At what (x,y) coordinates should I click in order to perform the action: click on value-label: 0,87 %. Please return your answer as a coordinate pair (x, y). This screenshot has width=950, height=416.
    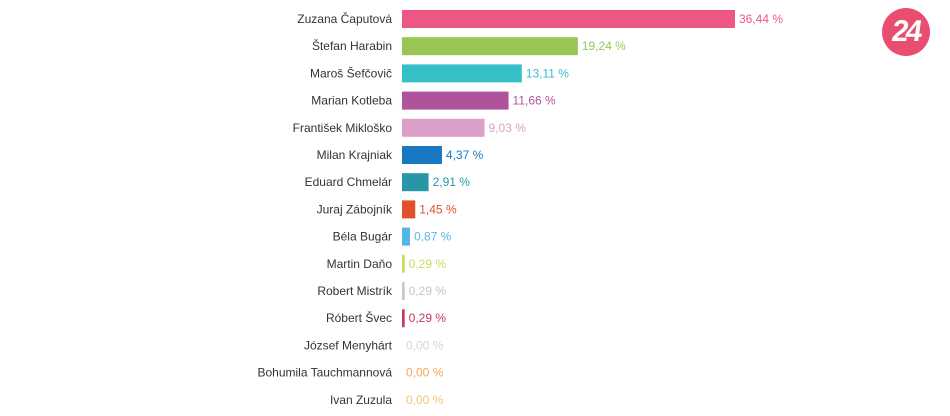
    Looking at the image, I should click on (433, 237).